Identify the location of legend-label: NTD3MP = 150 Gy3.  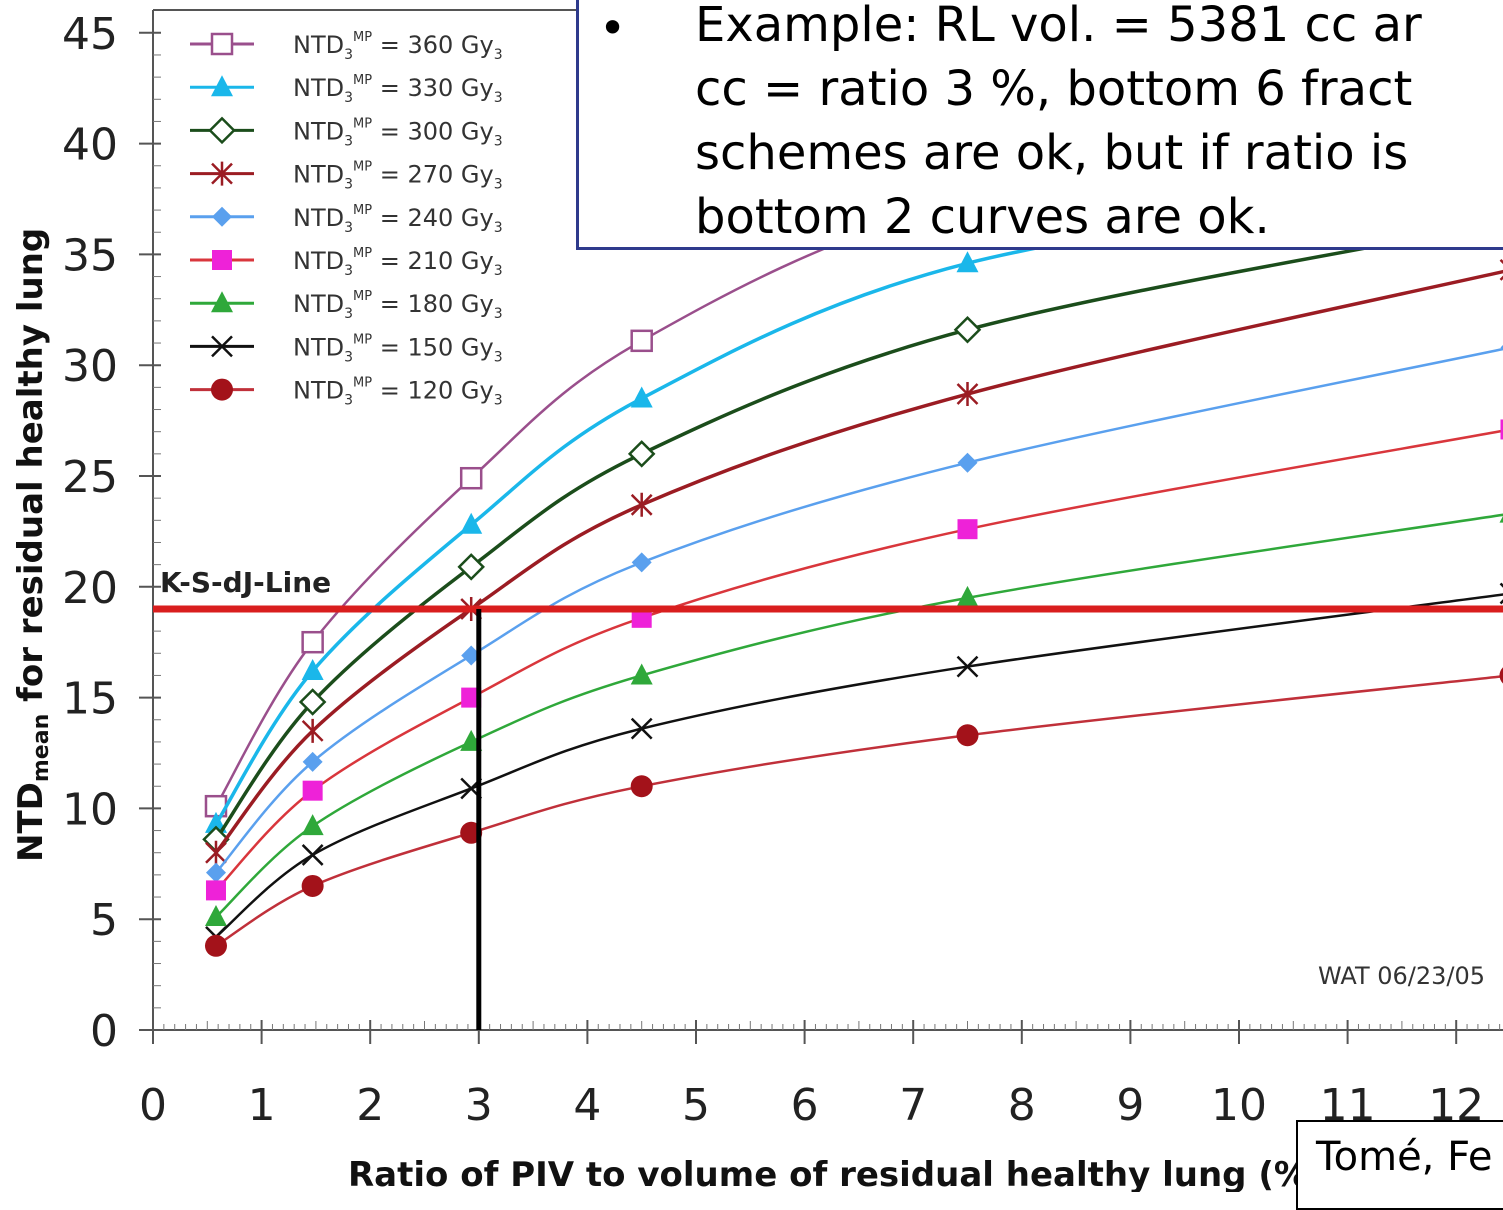
(398, 348).